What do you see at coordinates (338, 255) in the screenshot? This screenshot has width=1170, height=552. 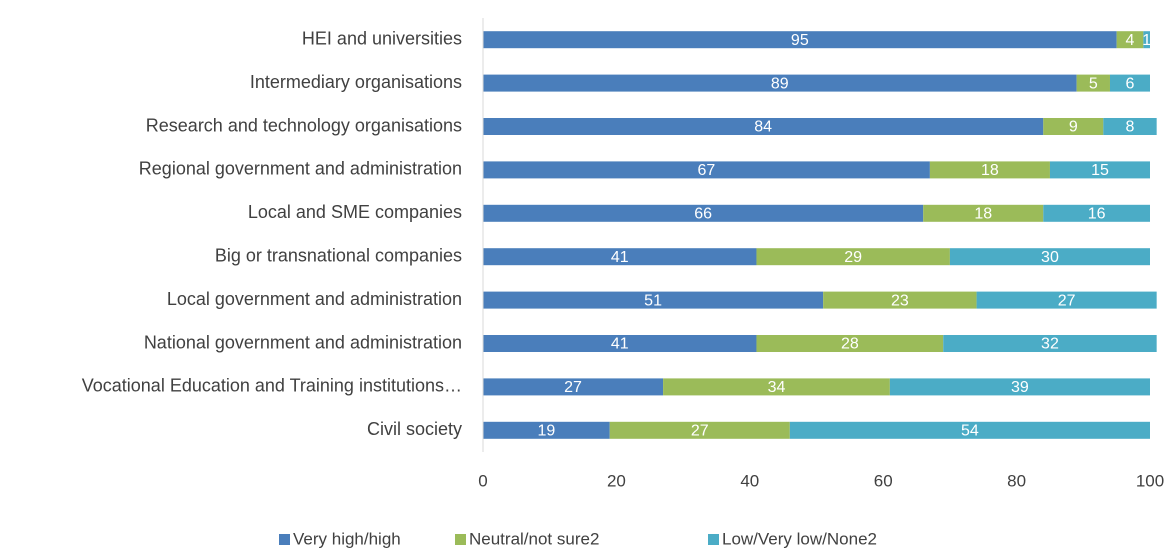 I see `y-tick-label: Big or transnational companies` at bounding box center [338, 255].